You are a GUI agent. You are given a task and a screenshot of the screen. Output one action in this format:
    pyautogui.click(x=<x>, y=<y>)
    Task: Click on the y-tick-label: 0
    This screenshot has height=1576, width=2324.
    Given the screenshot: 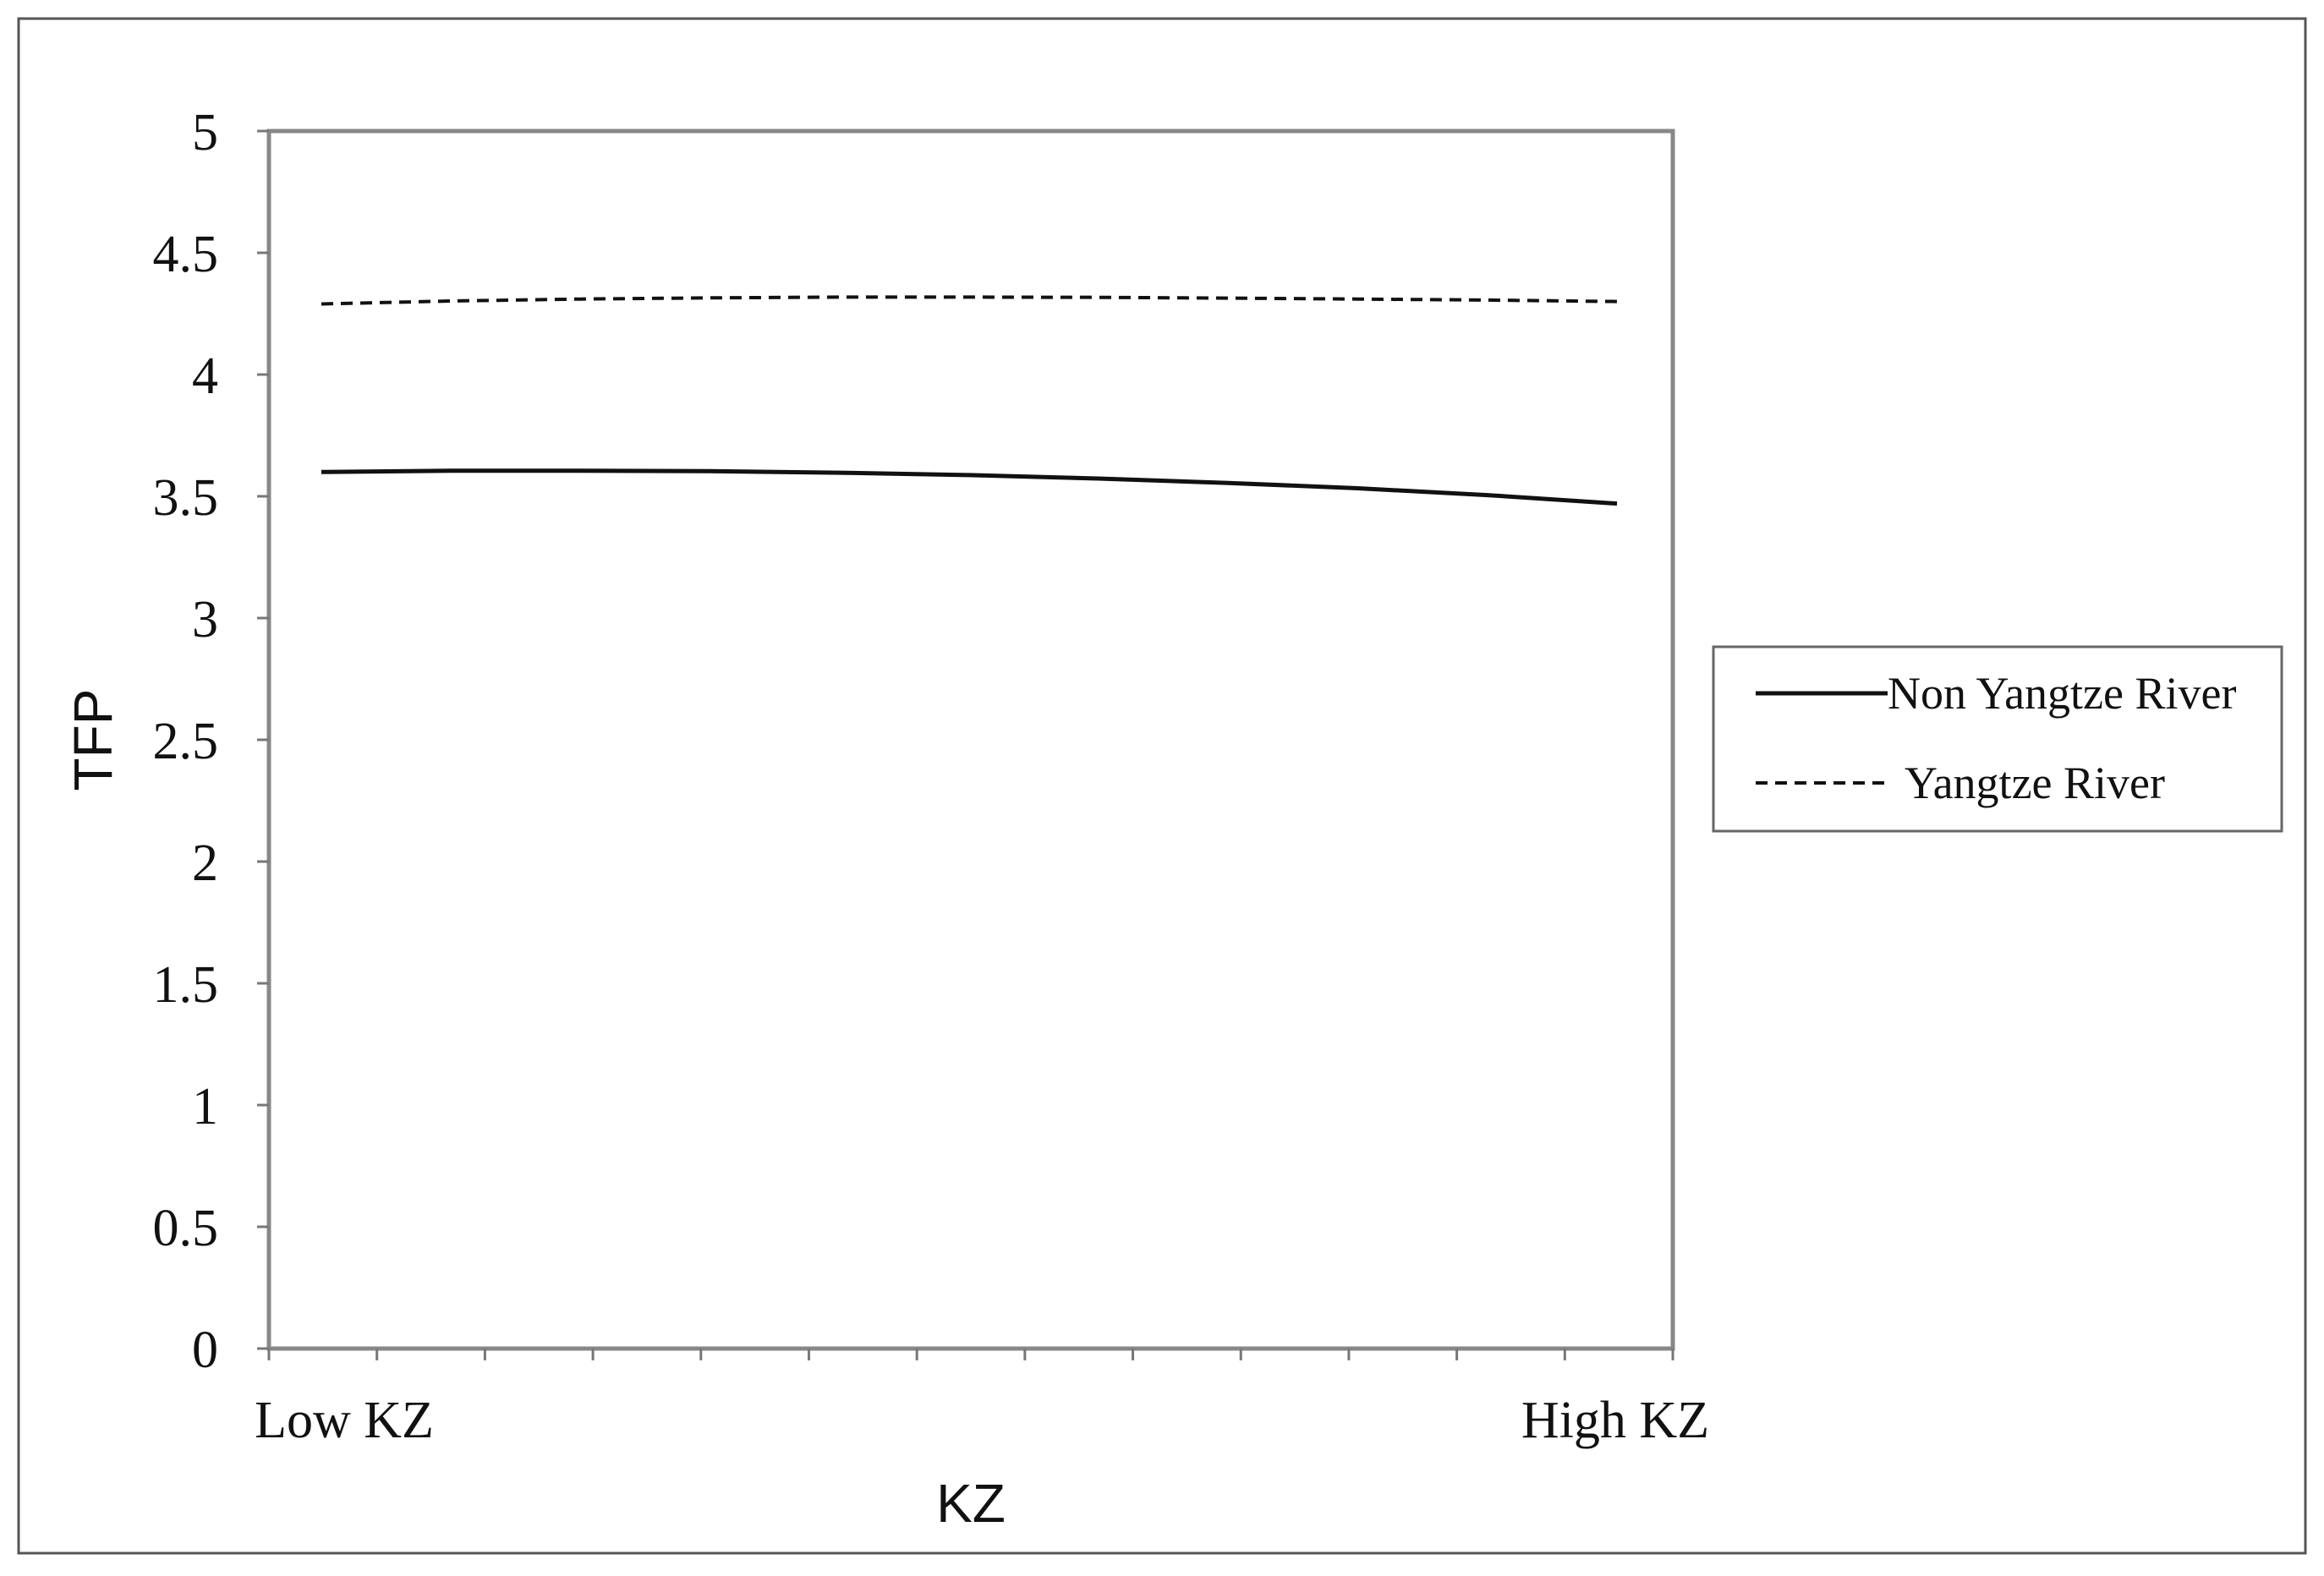 What is the action you would take?
    pyautogui.click(x=205, y=1350)
    